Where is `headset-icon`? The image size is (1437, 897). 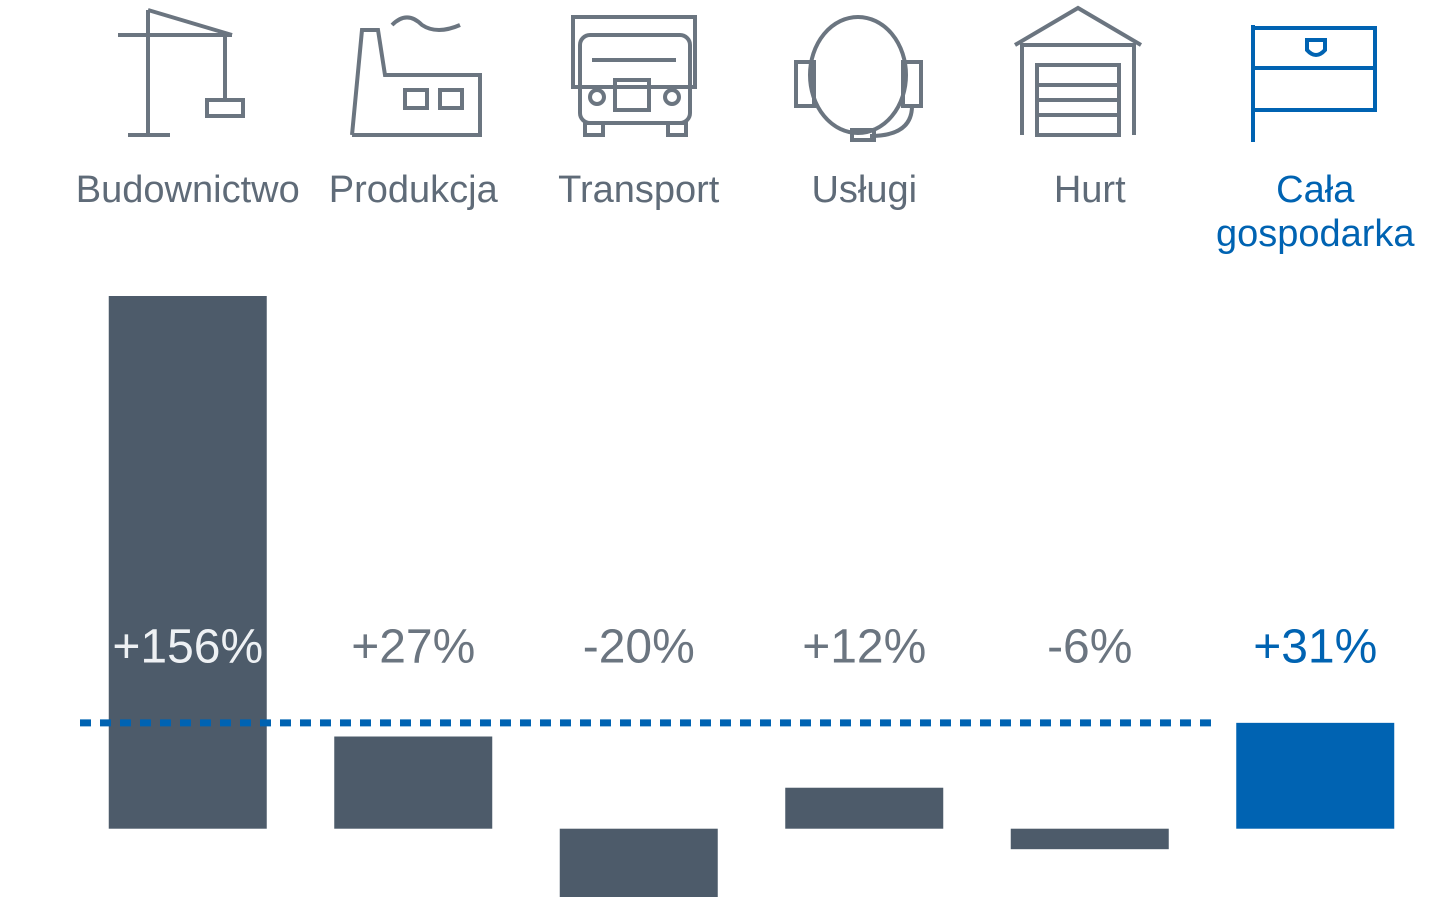
headset-icon is located at coordinates (858, 78).